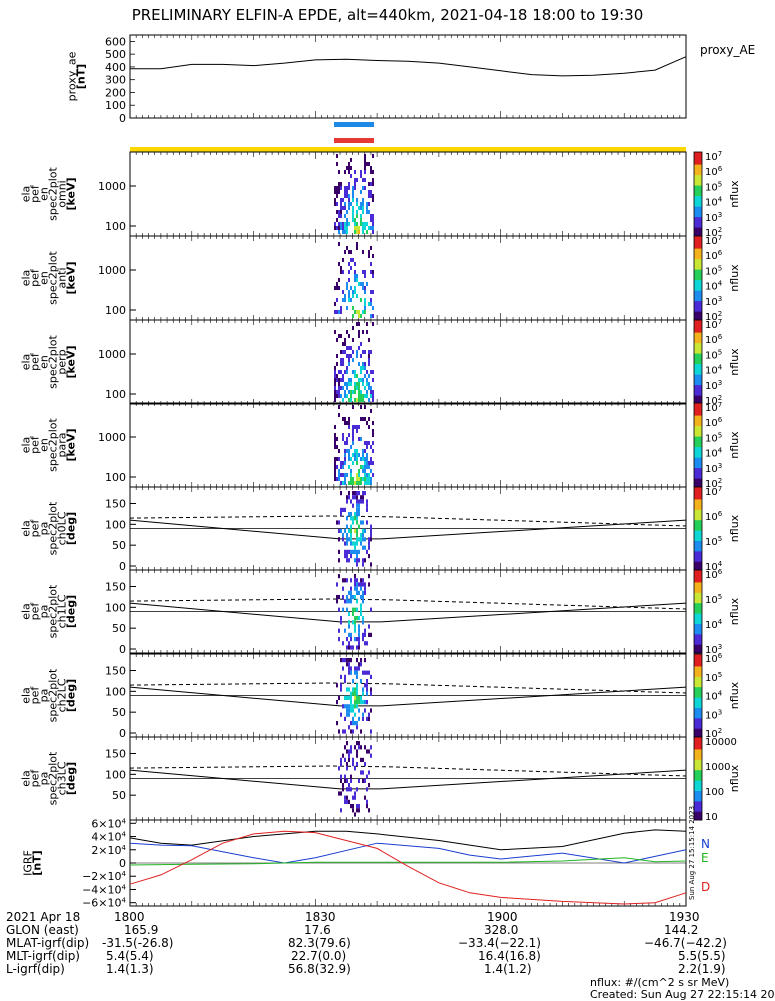  I want to click on spec-y-label: ela, so click(26, 194).